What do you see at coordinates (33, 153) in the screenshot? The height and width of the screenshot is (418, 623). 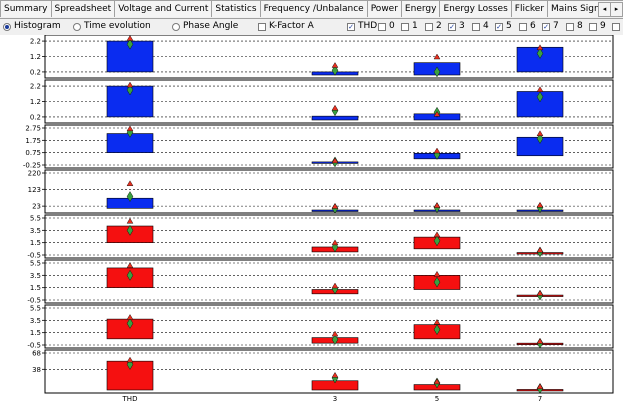 I see `y-tick-label: 0.75` at bounding box center [33, 153].